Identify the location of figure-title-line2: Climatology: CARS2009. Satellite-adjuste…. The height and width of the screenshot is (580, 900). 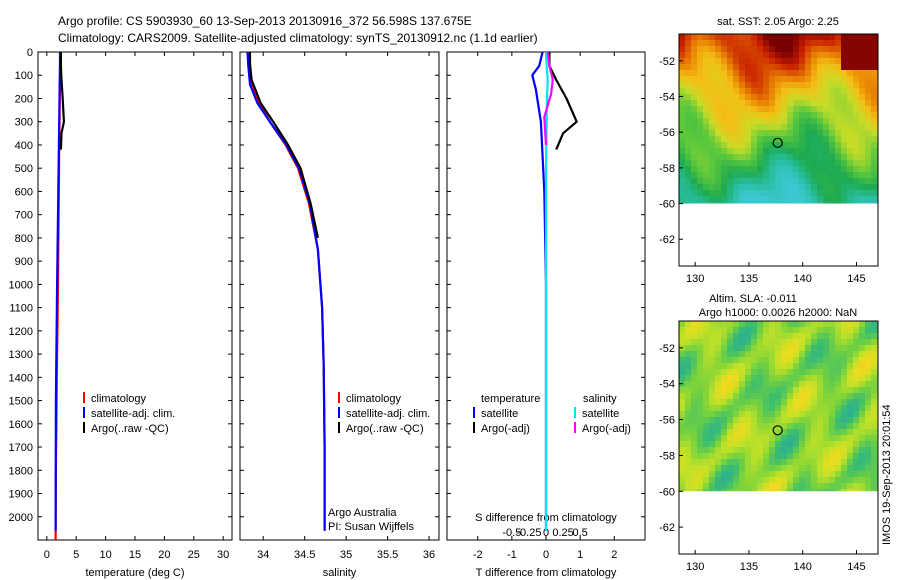
(298, 38).